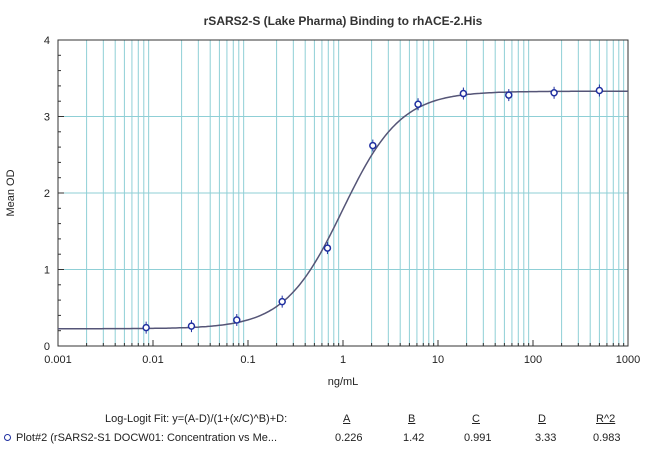  What do you see at coordinates (476, 419) in the screenshot?
I see `fit-header-c: C` at bounding box center [476, 419].